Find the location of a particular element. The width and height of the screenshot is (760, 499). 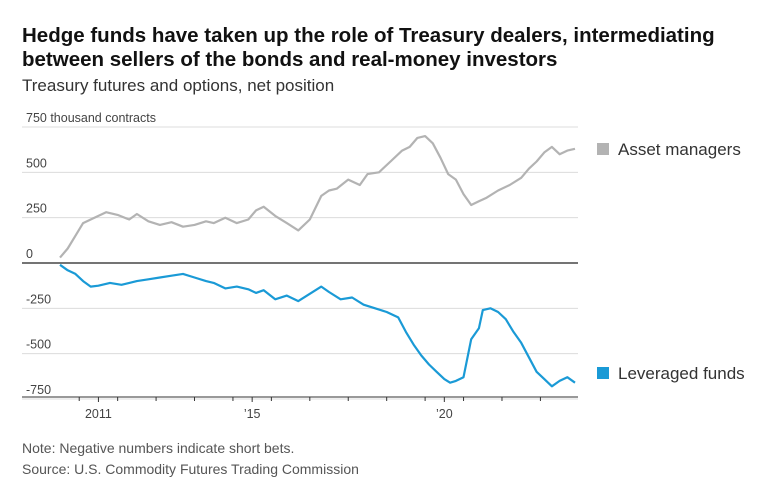

y-tick-label: 0 is located at coordinates (29, 254).